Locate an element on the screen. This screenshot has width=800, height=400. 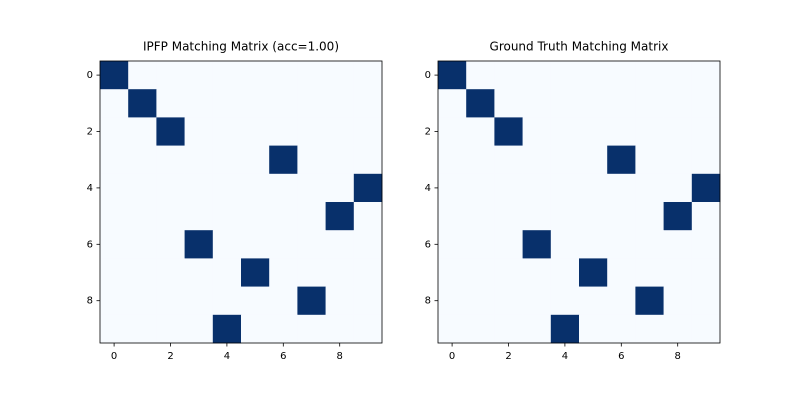
y-tick-label: 8 is located at coordinates (428, 301).